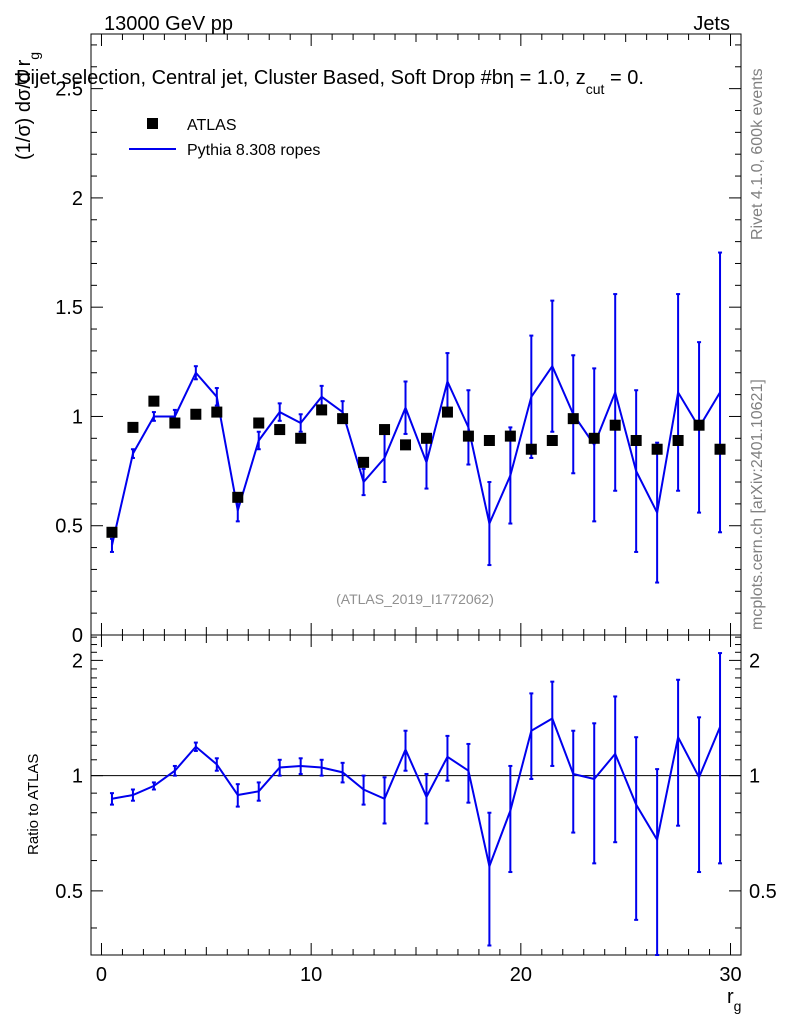  What do you see at coordinates (34, 56) in the screenshot?
I see `main-ylabel-subscript: g` at bounding box center [34, 56].